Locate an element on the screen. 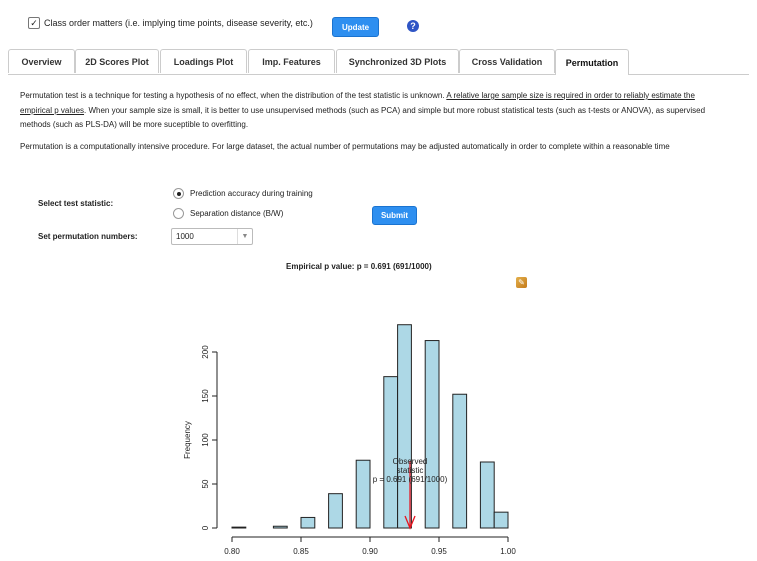 The height and width of the screenshot is (561, 757). tab-loadings-plot: Loadings Plot is located at coordinates (203, 61).